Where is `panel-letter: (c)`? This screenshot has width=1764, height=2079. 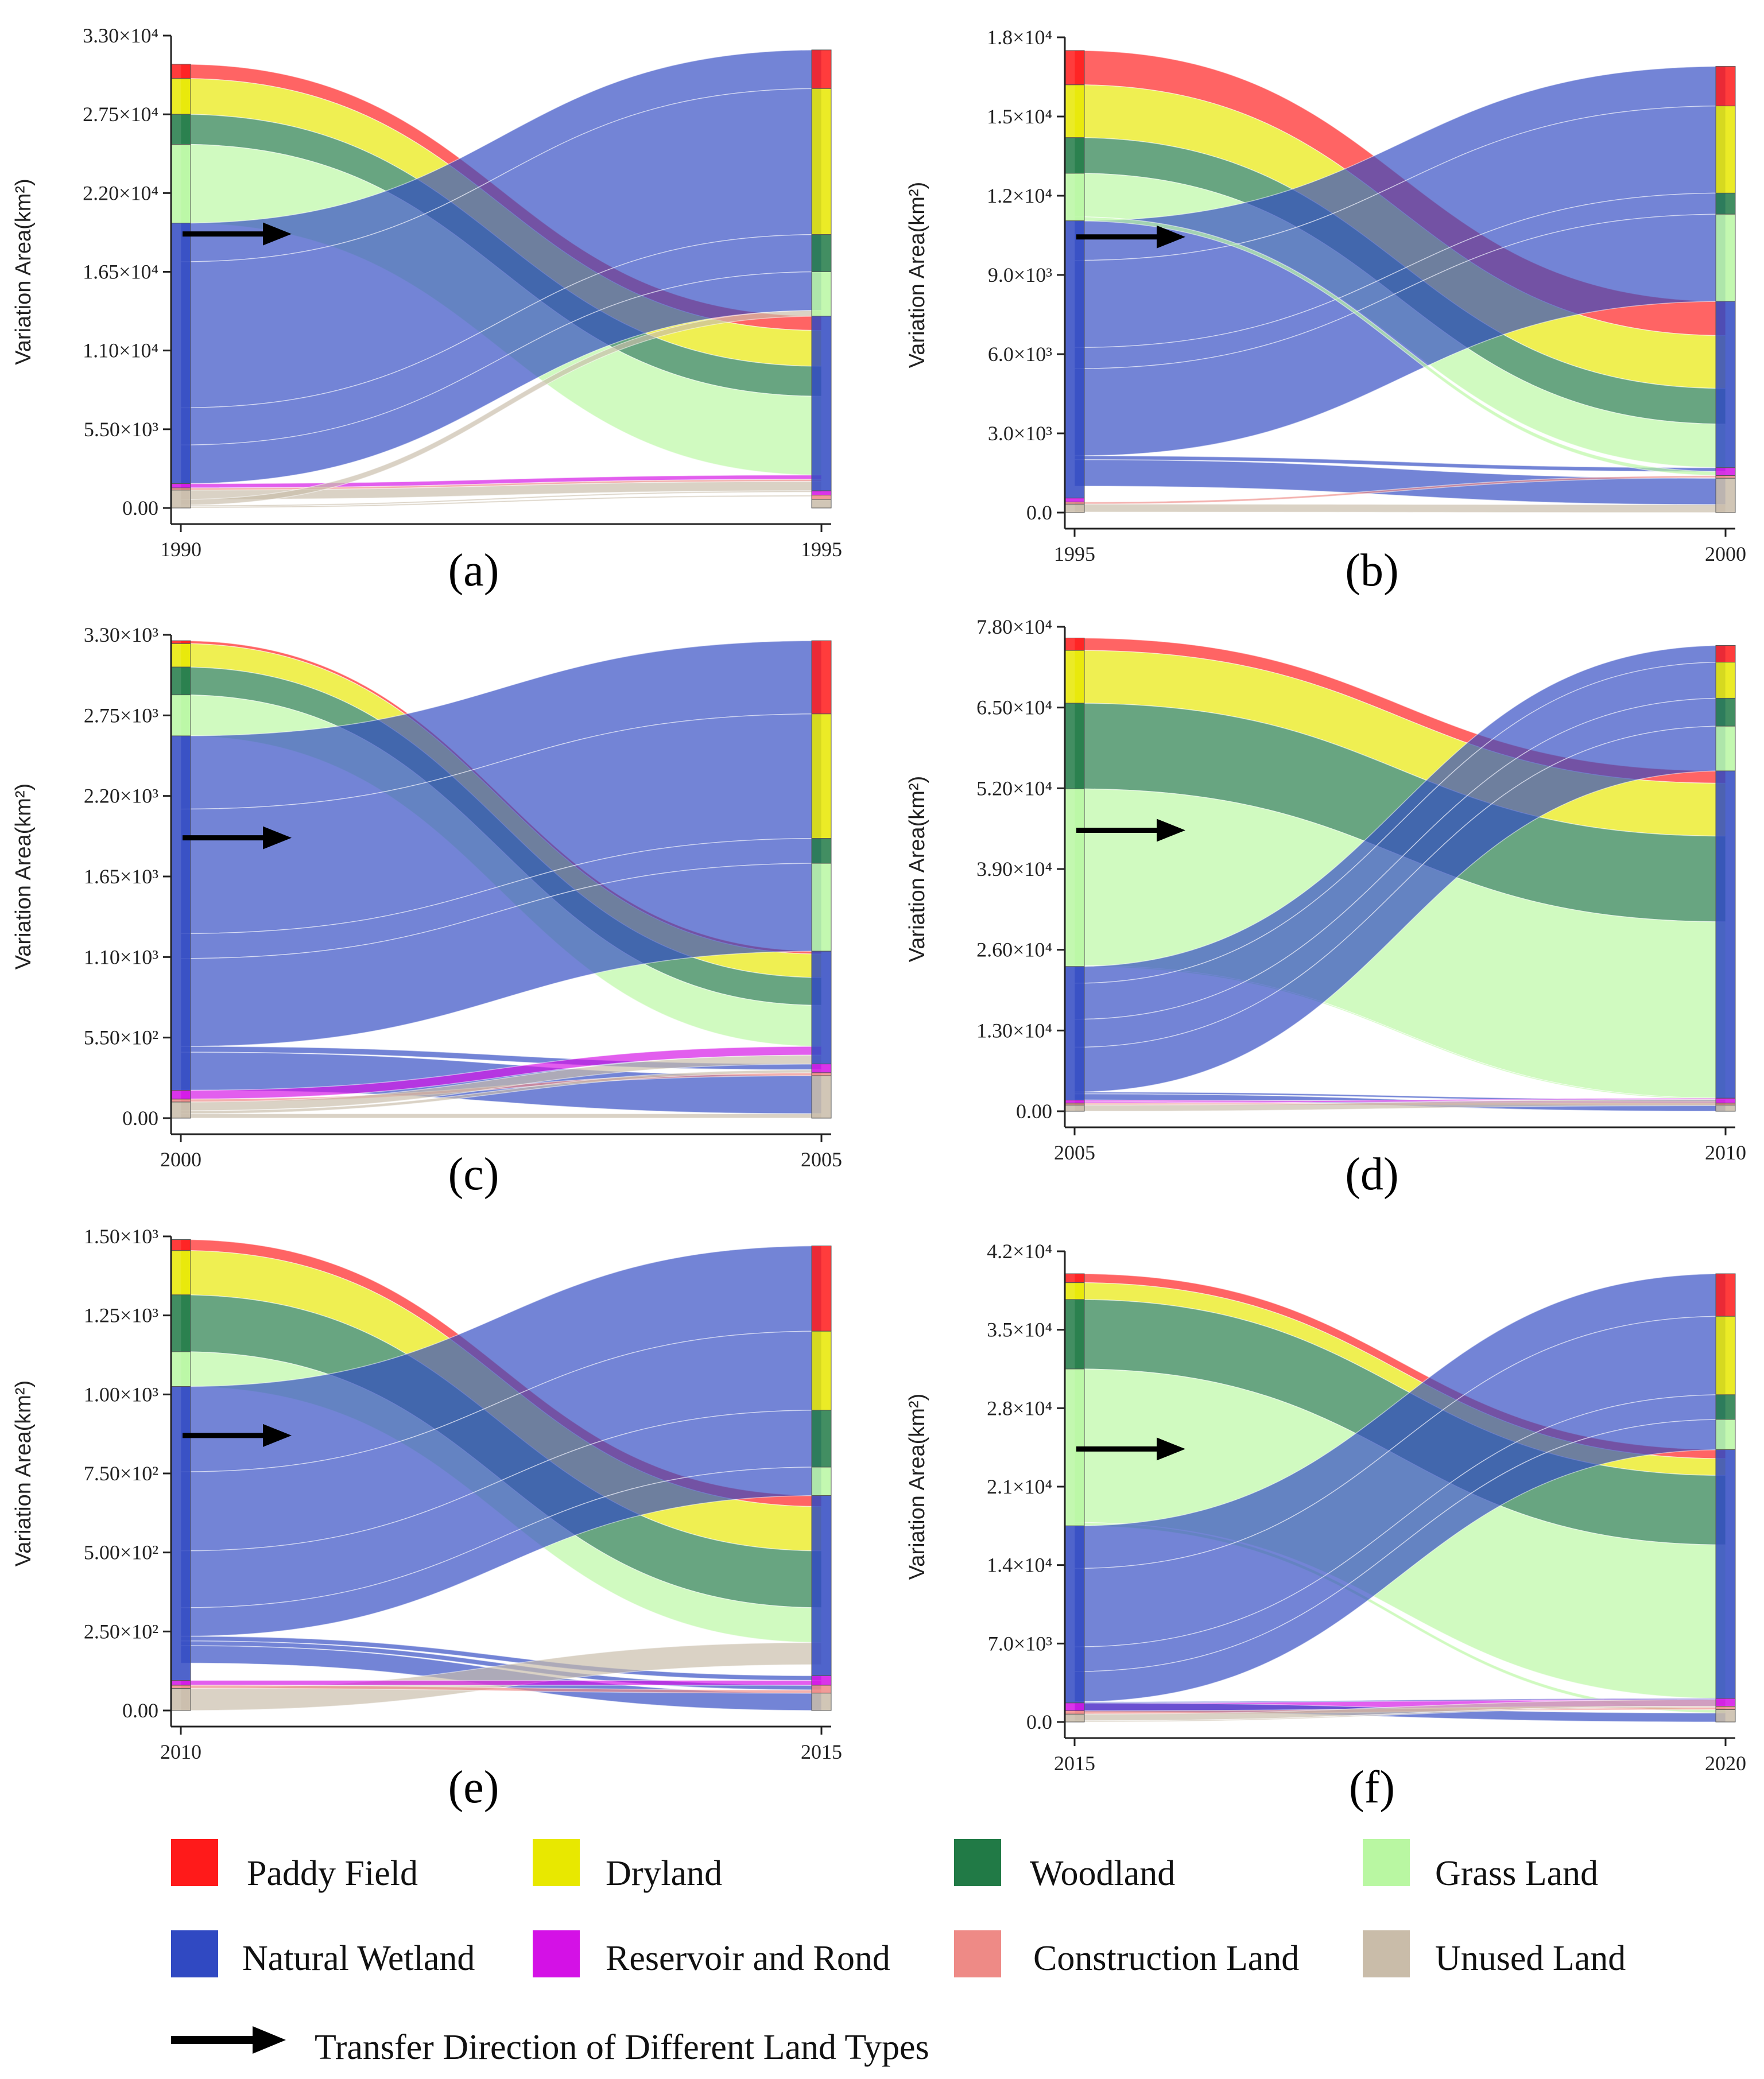 panel-letter: (c) is located at coordinates (473, 1174).